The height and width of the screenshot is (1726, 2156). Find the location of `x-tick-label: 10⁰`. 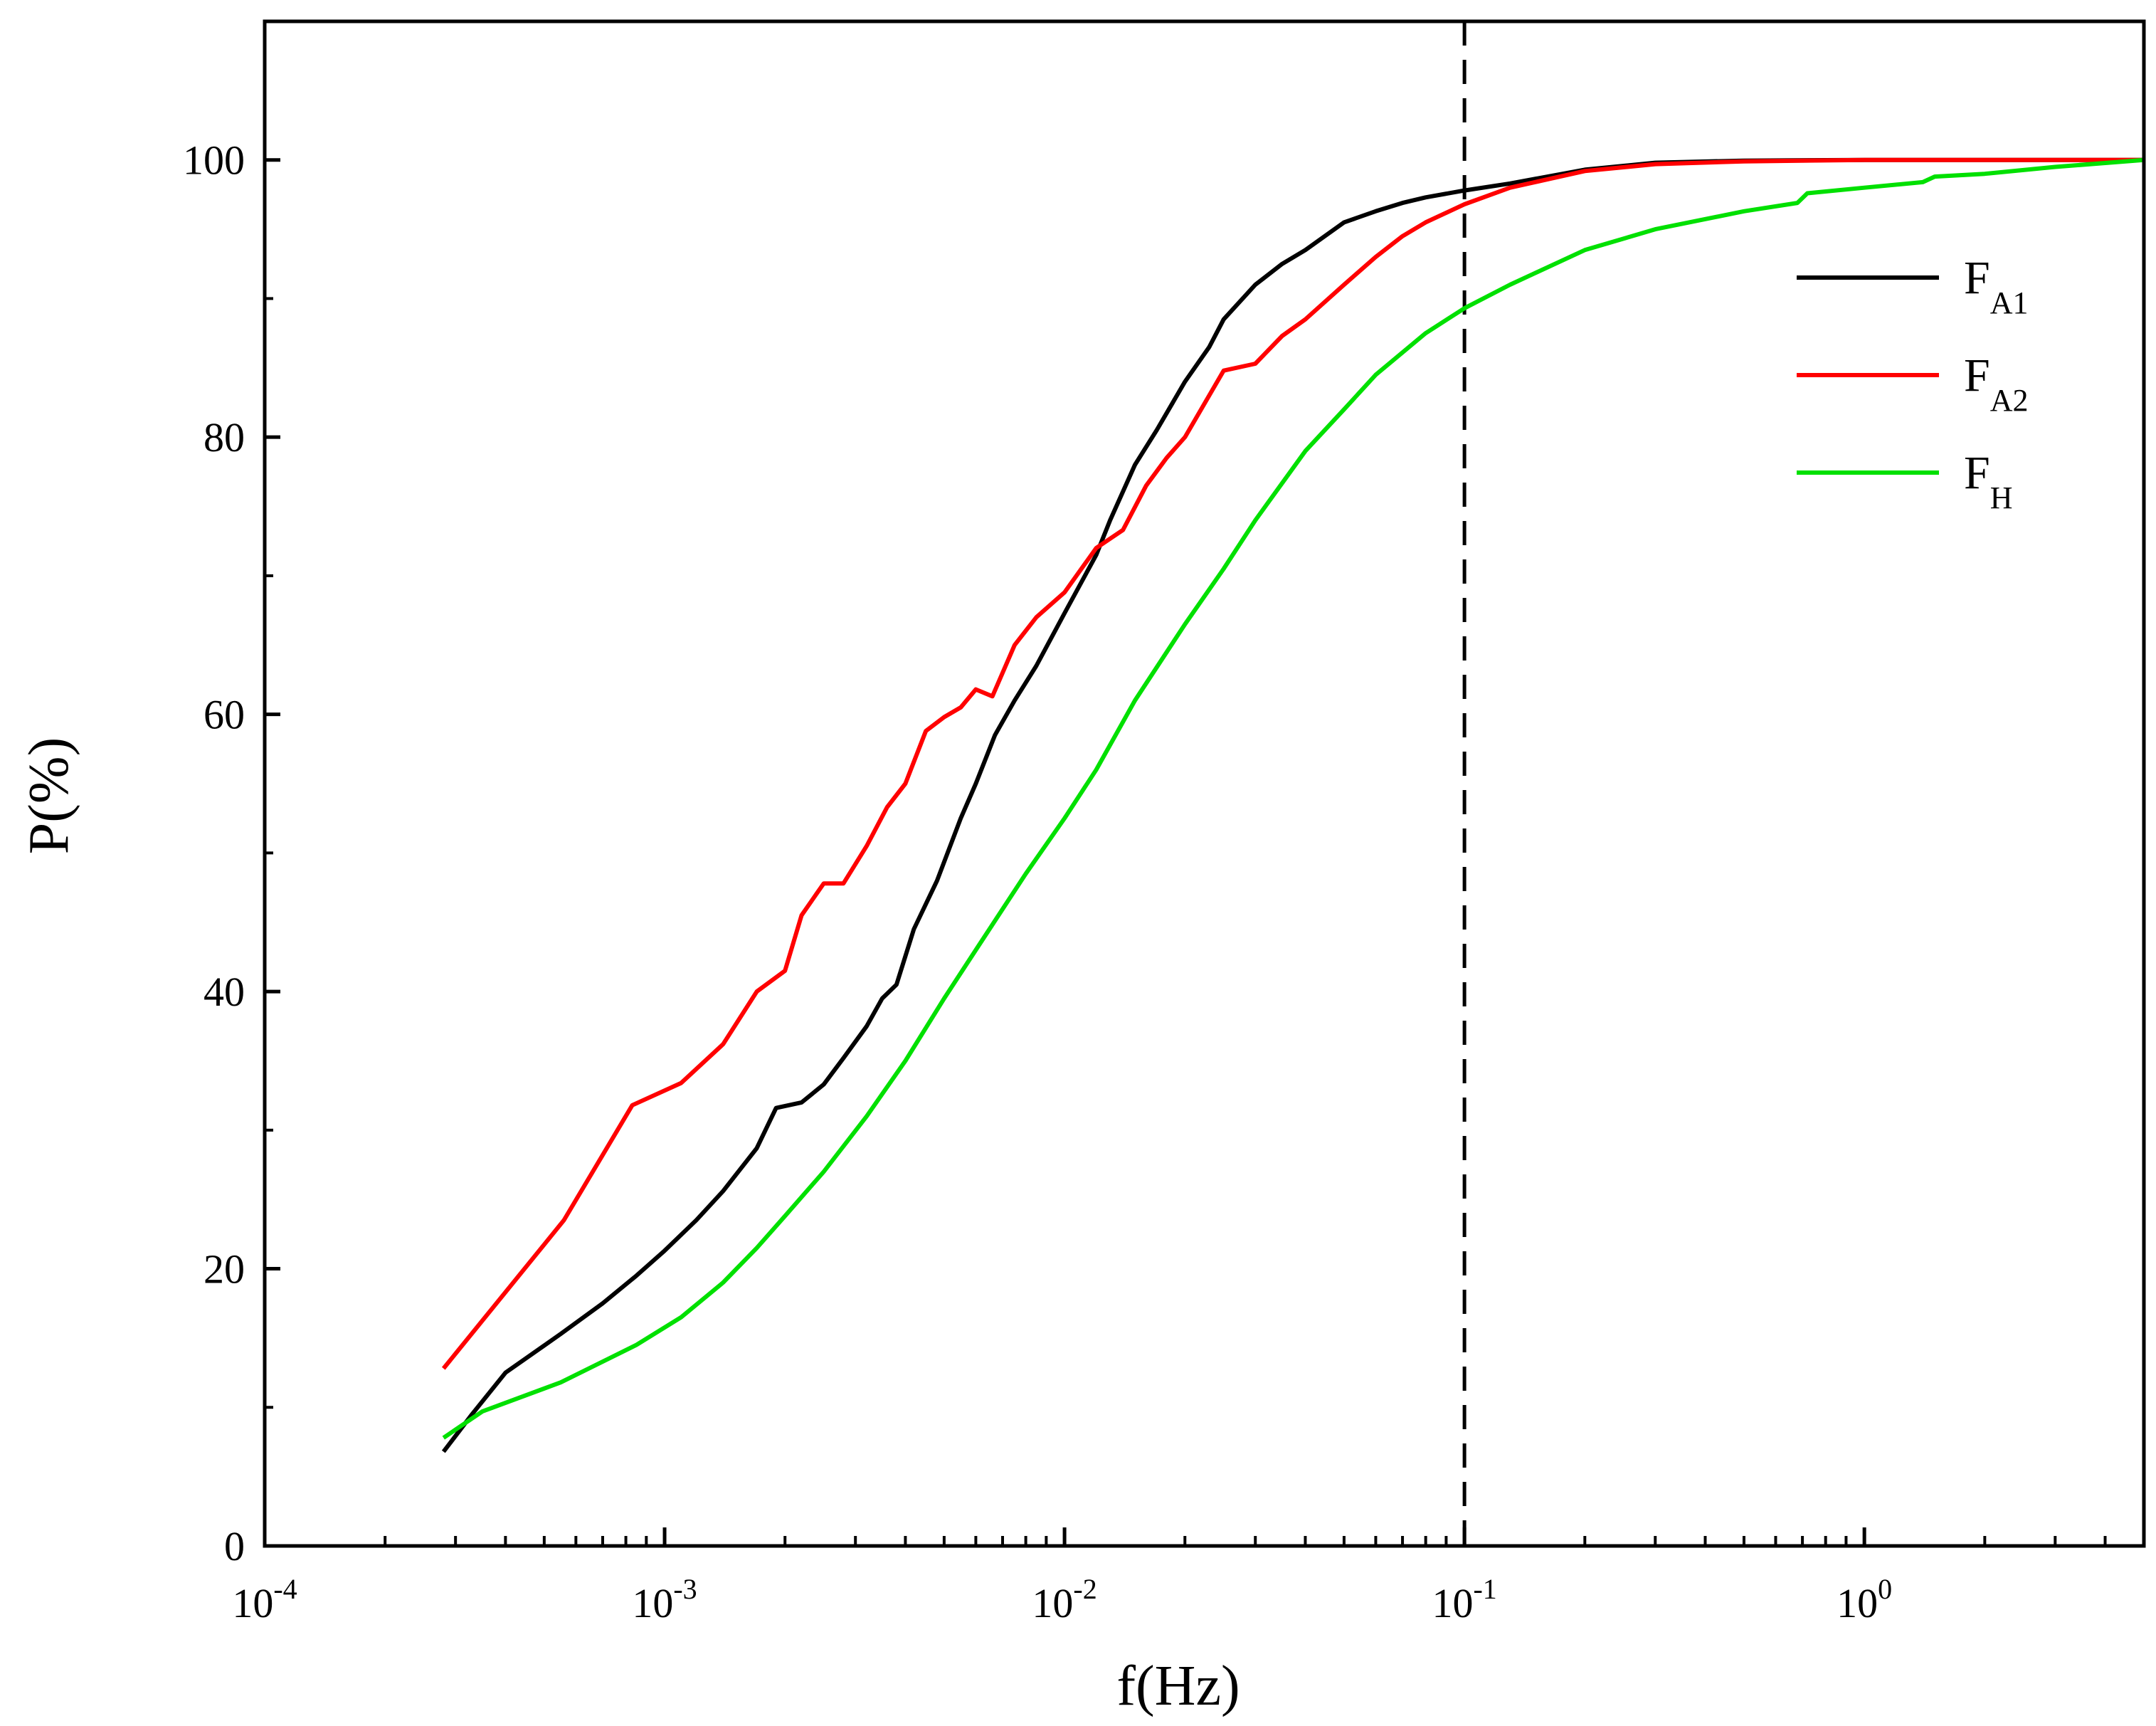

x-tick-label: 10⁰ is located at coordinates (1864, 1599).